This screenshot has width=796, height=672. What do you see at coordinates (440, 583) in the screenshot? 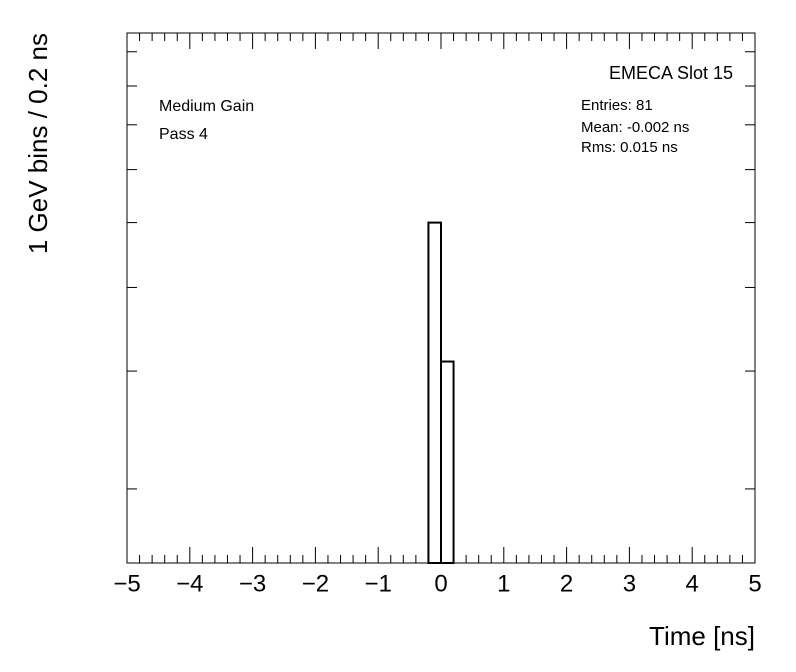
I see `x-tick-label: 0` at bounding box center [440, 583].